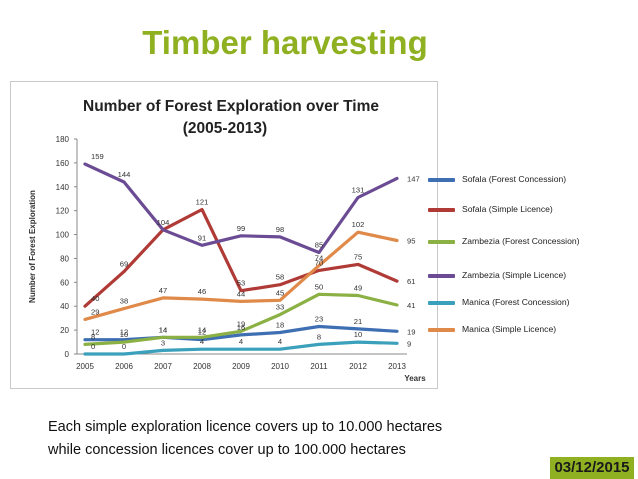  I want to click on data-label: 70, so click(319, 262).